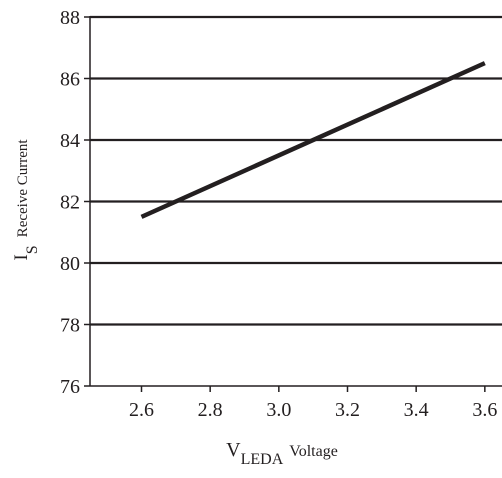 This screenshot has width=502, height=478. I want to click on x-tick-labels: 2.6 2.8 3.0 3.2 3.4 3.6, so click(313, 410).